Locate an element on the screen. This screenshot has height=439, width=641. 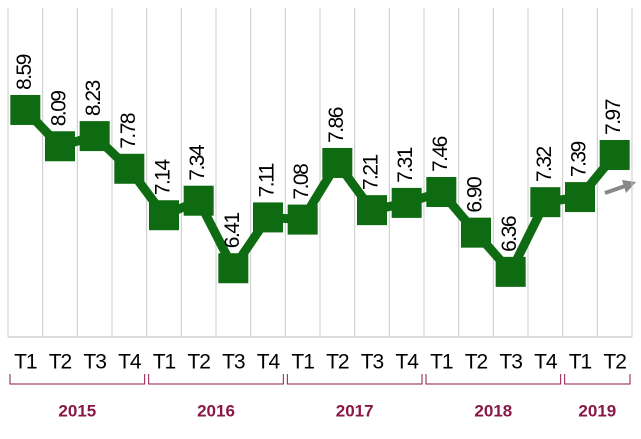
year-label: 2018 is located at coordinates (493, 410).